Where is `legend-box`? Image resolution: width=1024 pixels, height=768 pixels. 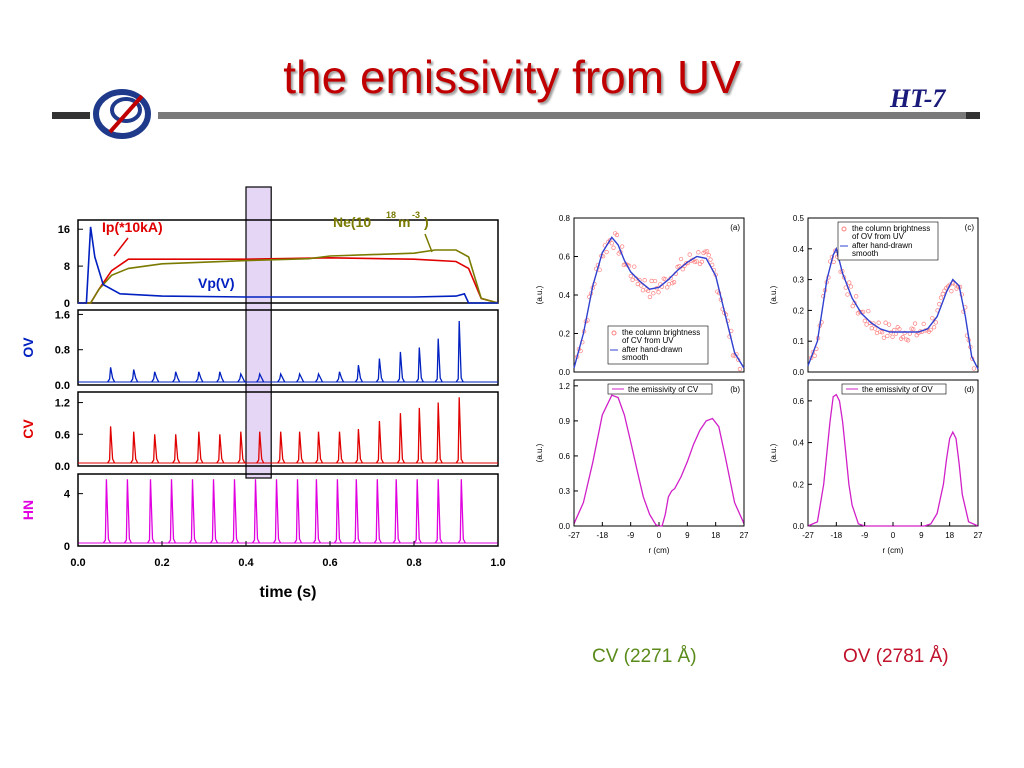
legend-box is located at coordinates (660, 389).